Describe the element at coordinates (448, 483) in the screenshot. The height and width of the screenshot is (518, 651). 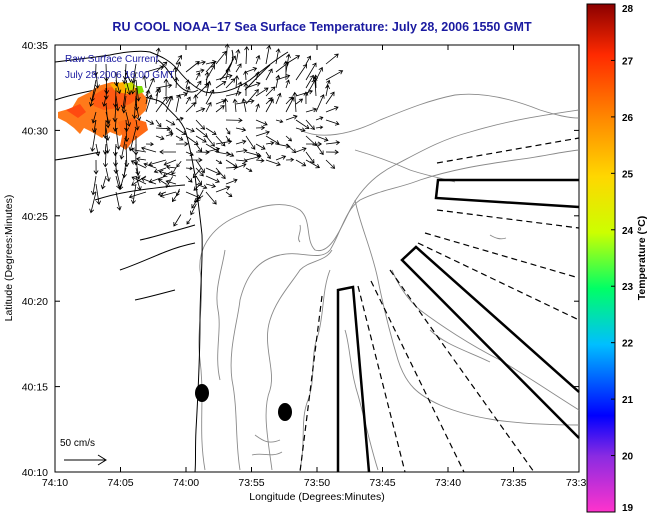
I see `x-tick-label: 73:40` at that location.